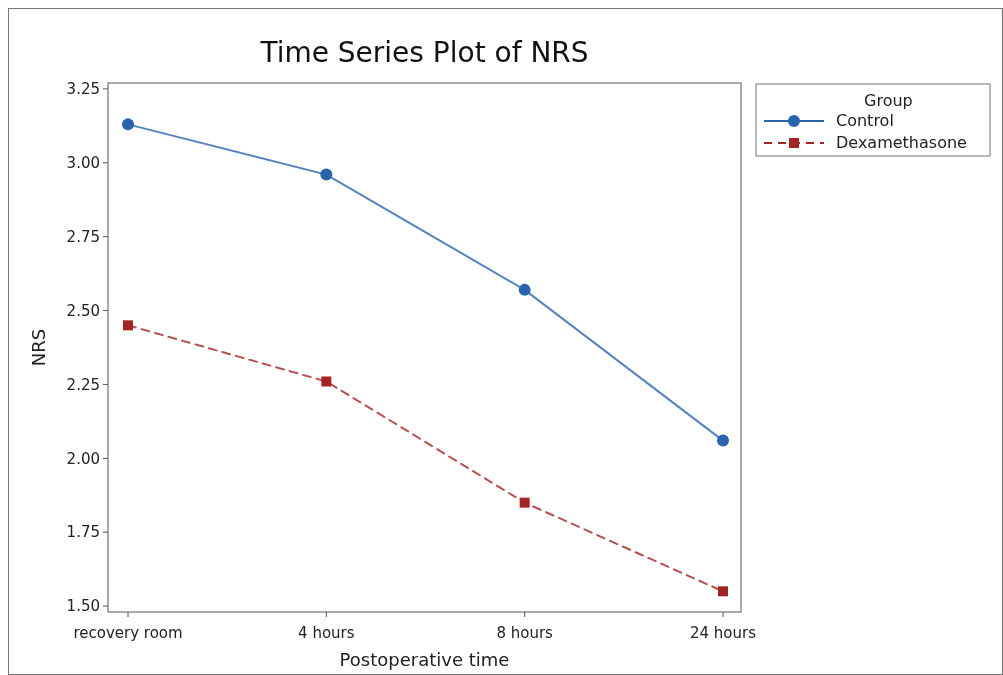 This screenshot has height=675, width=1003. I want to click on y-tick-label: 1.75, so click(83, 532).